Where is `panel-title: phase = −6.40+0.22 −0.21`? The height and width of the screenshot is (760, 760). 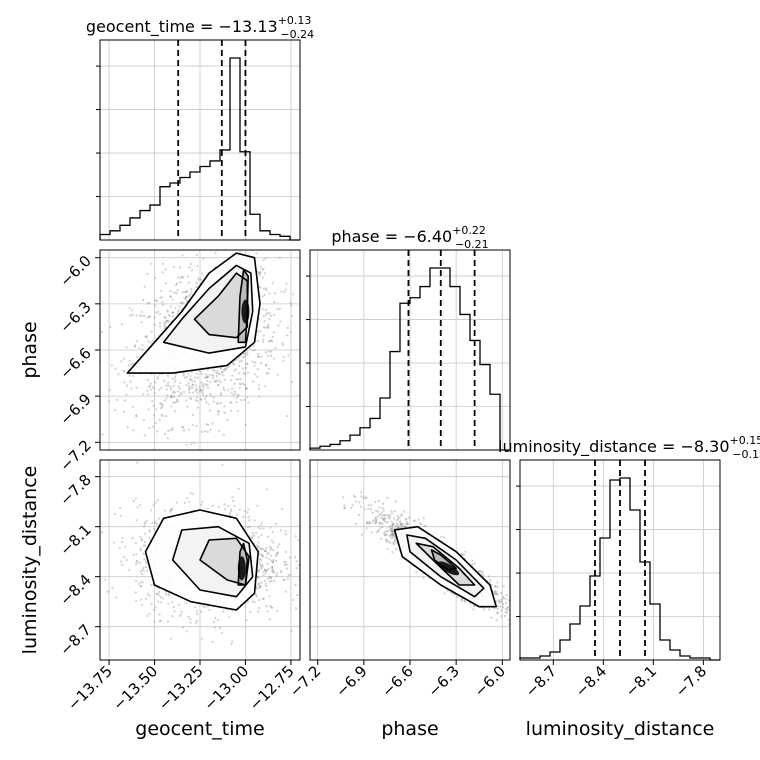
panel-title: phase = −6.40+0.22 −0.21 is located at coordinates (409, 237).